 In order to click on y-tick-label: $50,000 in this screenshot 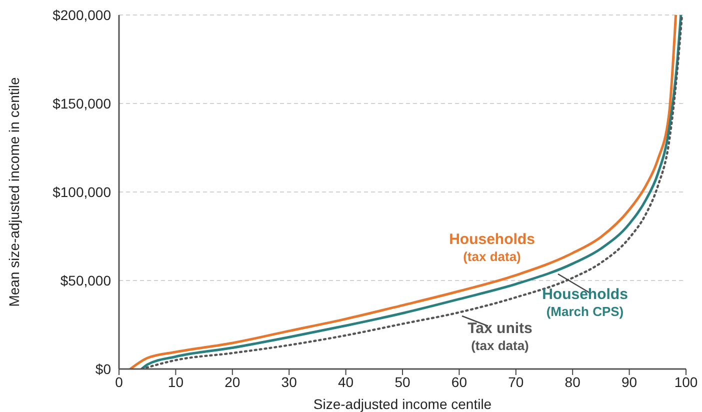, I will do `click(86, 280)`.